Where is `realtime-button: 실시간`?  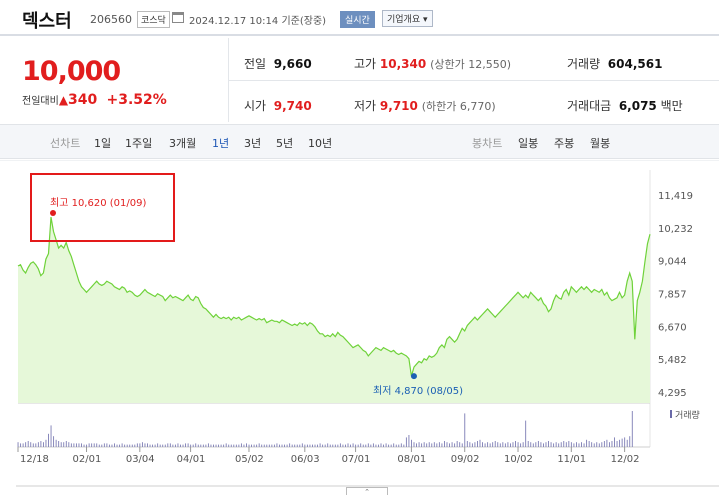 realtime-button: 실시간 is located at coordinates (357, 19).